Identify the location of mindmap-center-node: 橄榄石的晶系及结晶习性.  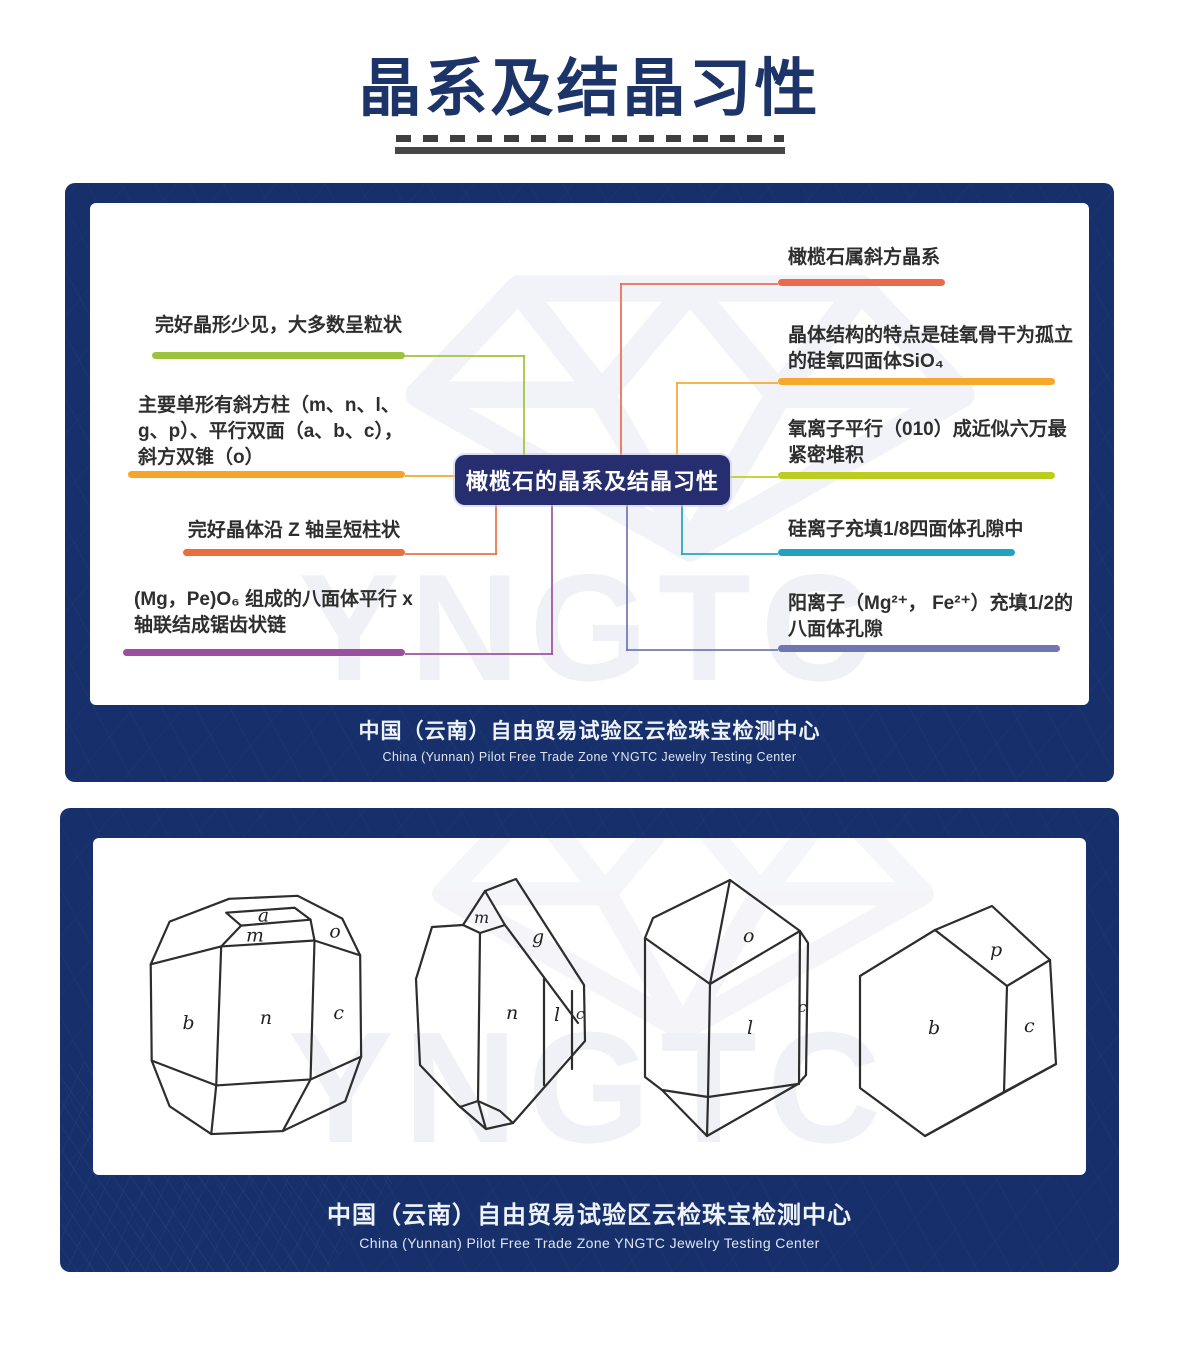
(592, 480).